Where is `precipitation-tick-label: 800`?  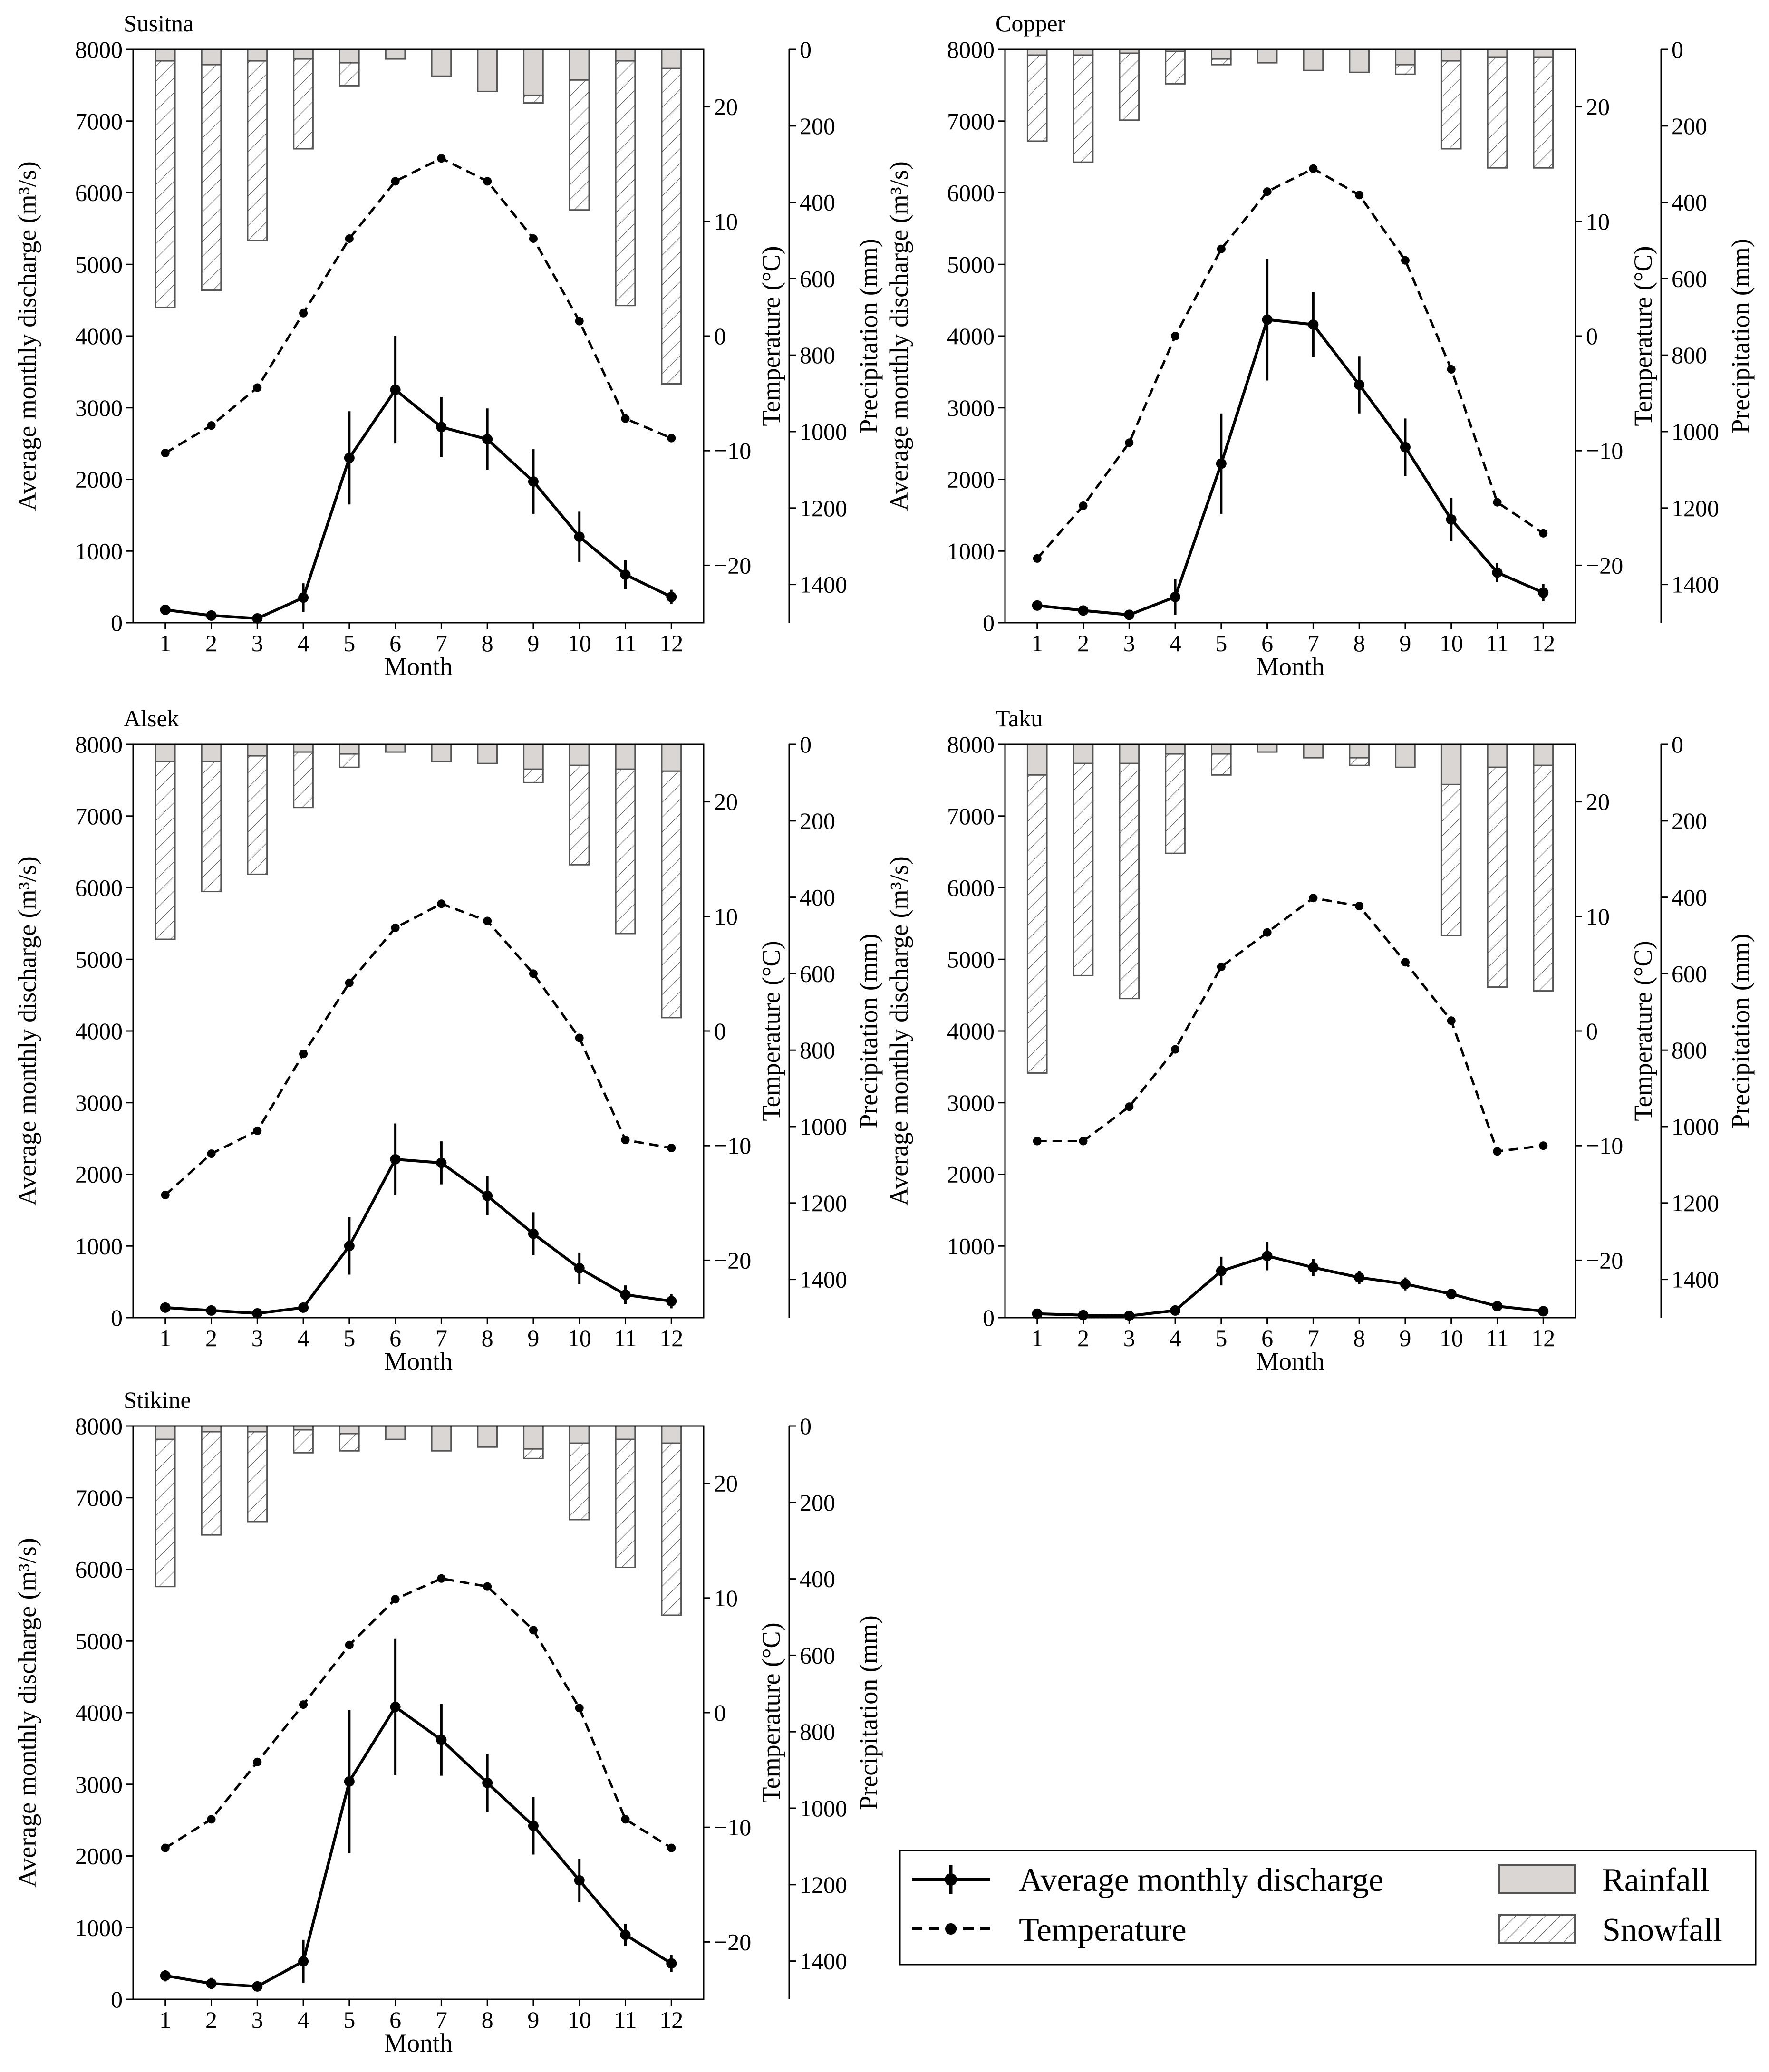 precipitation-tick-label: 800 is located at coordinates (817, 1050).